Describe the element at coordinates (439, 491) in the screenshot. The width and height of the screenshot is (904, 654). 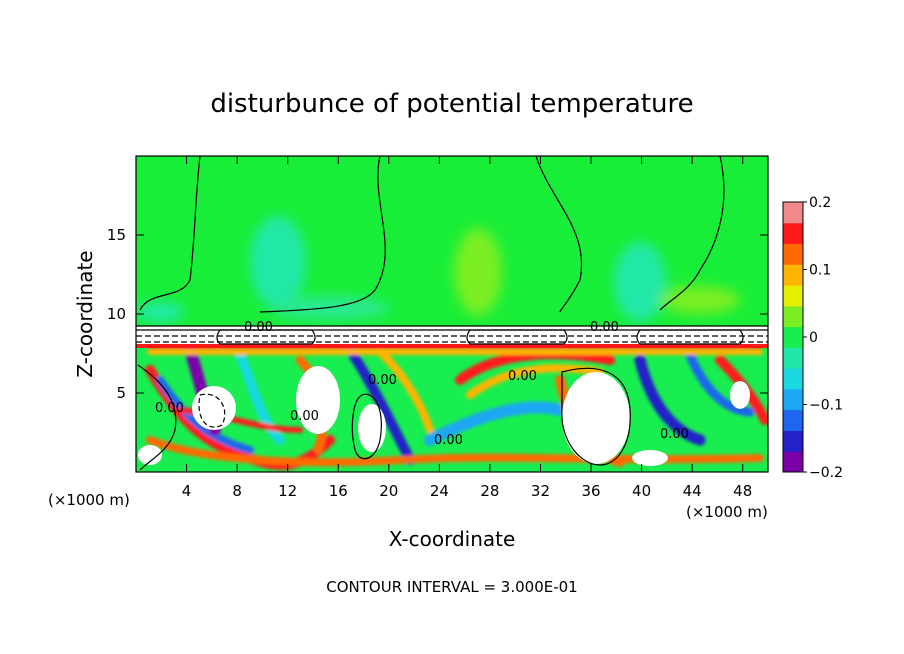
I see `x-tick-label: 24` at that location.